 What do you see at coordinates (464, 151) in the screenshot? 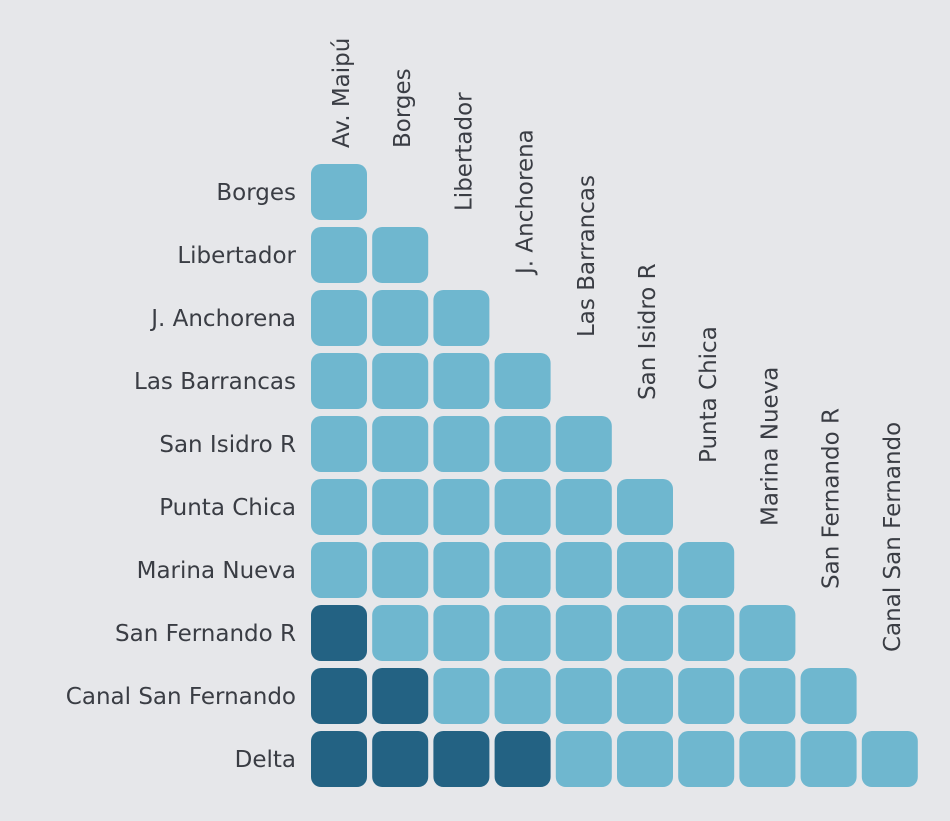
I see `column-label: Libertador` at bounding box center [464, 151].